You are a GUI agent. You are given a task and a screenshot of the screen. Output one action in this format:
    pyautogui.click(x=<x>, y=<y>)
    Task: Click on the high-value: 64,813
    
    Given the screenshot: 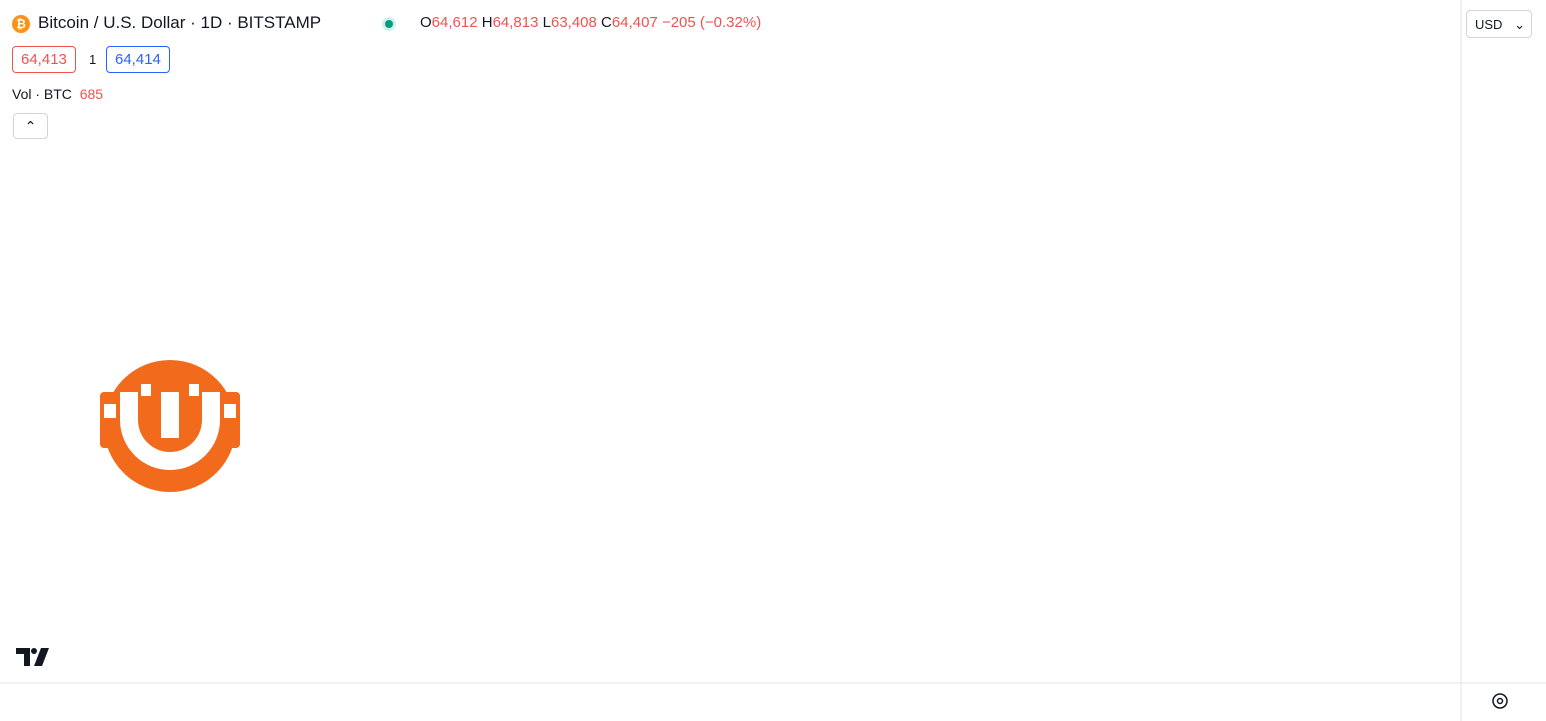 What is the action you would take?
    pyautogui.click(x=515, y=22)
    